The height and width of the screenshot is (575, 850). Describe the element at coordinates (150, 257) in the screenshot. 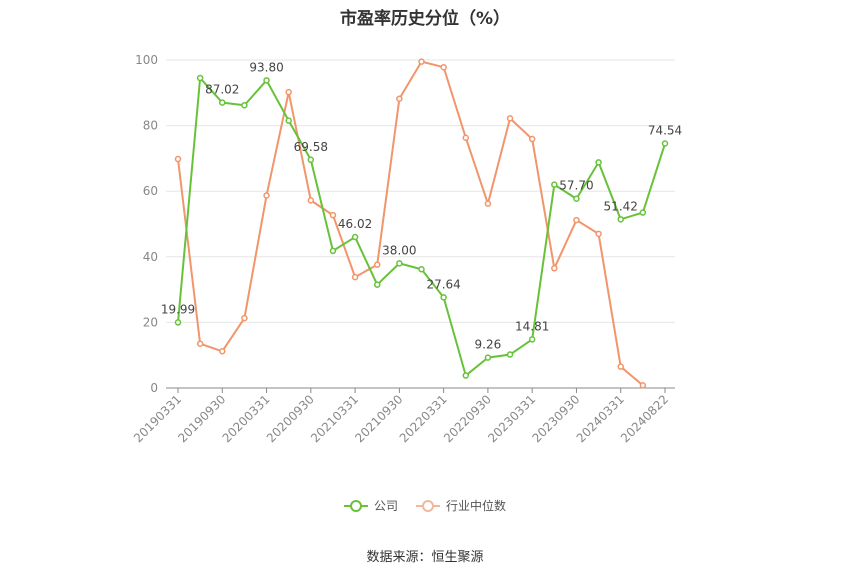

I see `y-tick-label: 40` at that location.